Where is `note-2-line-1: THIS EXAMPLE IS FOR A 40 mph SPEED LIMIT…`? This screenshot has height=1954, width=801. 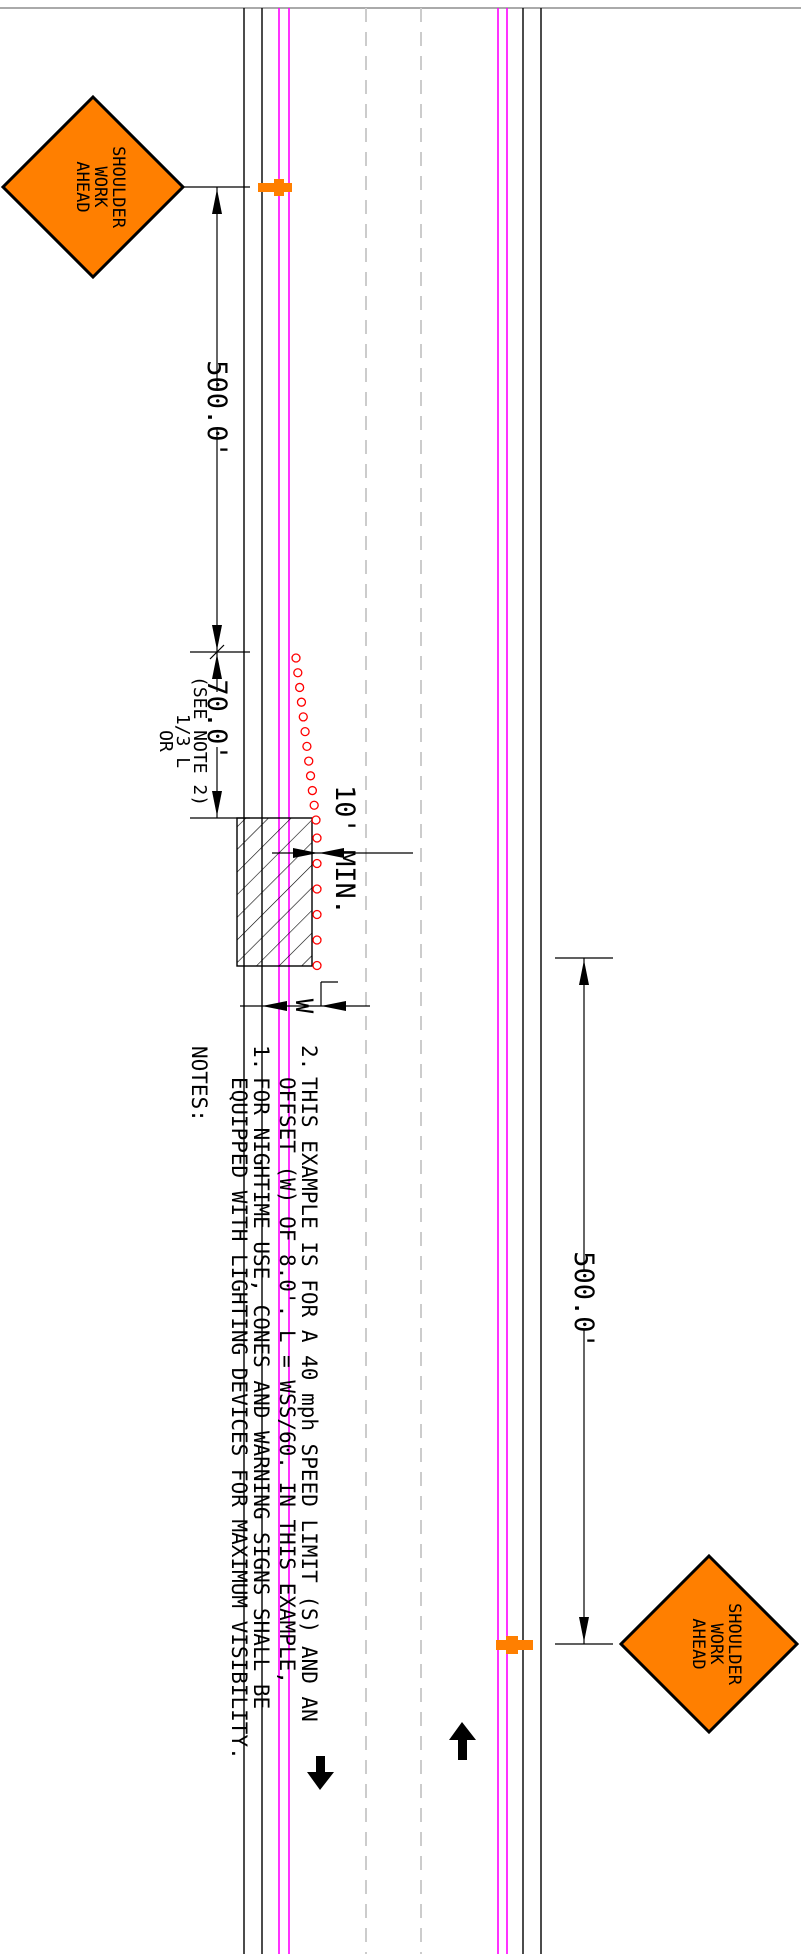 note-2-line-1: THIS EXAMPLE IS FOR A 40 mph SPEED LIMIT… is located at coordinates (309, 1399).